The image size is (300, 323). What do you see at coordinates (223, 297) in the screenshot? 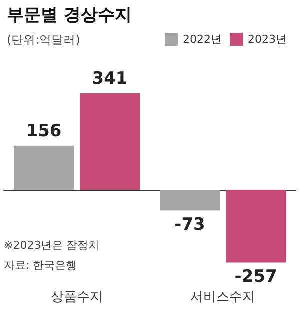
I see `x-tick-label: 서비스수지` at bounding box center [223, 297].